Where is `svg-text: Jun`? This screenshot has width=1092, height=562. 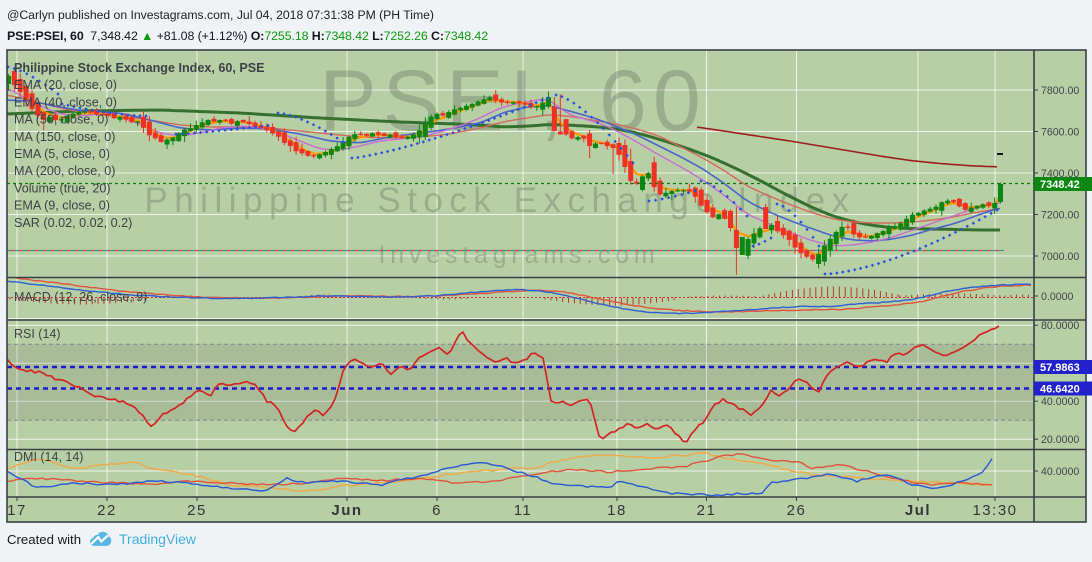 svg-text: Jun is located at coordinates (346, 510).